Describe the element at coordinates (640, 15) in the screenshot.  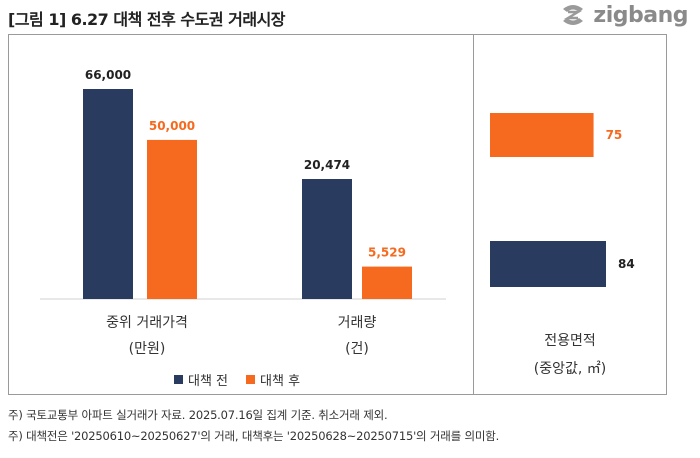
I see `brand-name: zigbang` at that location.